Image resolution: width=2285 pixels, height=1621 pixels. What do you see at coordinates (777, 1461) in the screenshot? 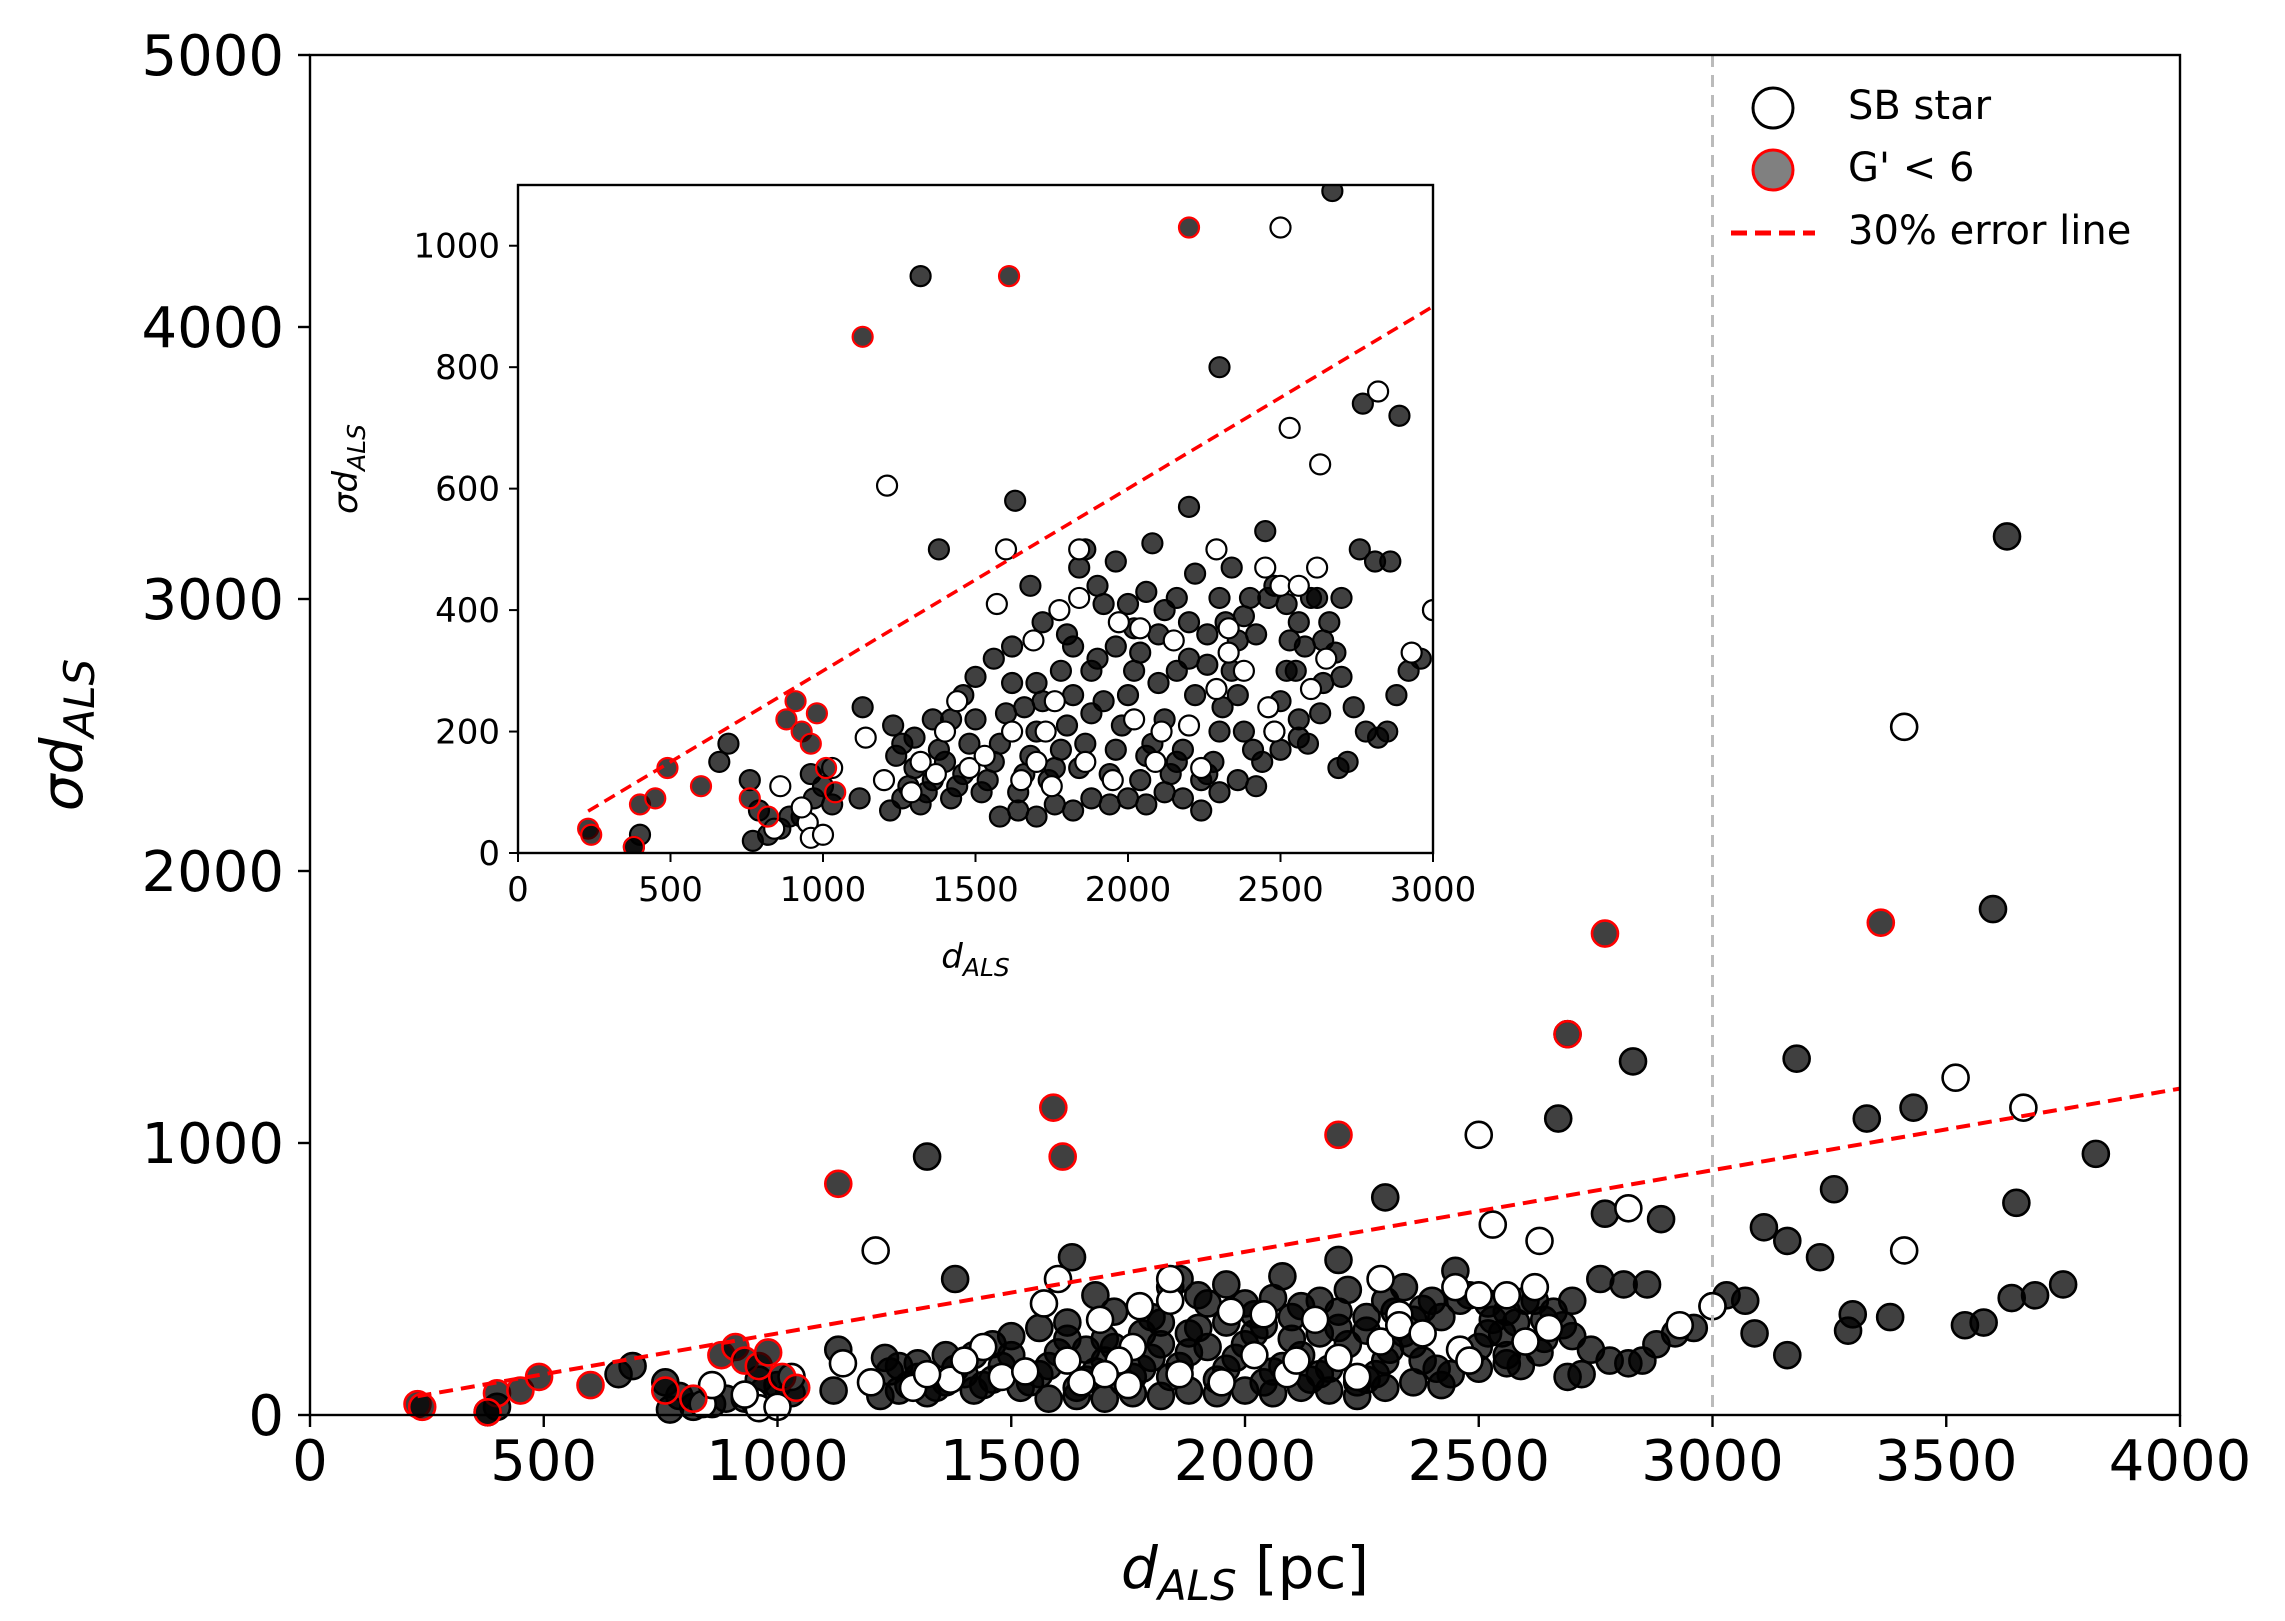
I see `main-x-tick-label: 1000` at bounding box center [777, 1461].